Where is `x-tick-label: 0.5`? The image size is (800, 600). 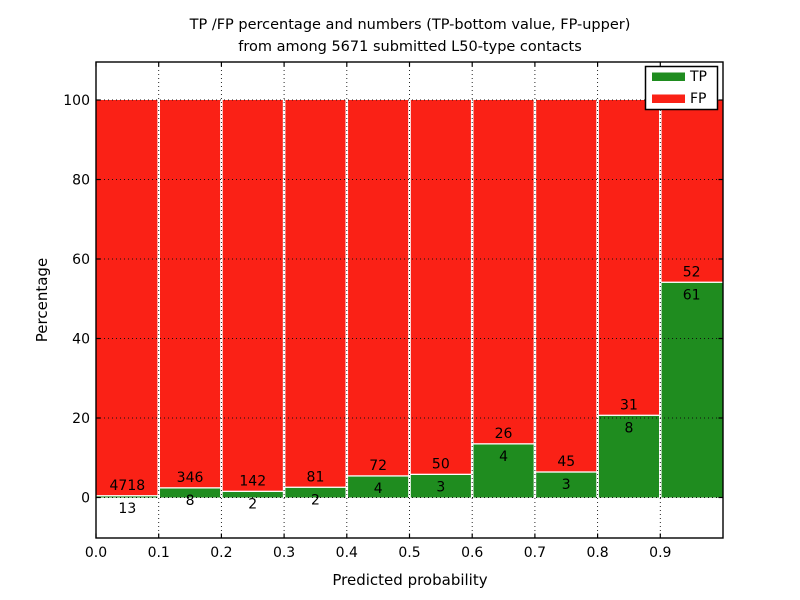 x-tick-label: 0.5 is located at coordinates (409, 553).